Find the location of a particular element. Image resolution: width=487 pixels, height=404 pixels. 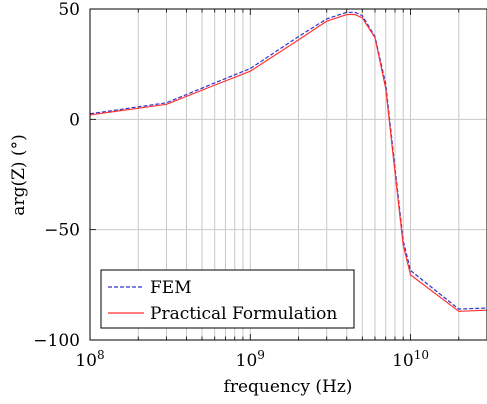

y-tick-label: −100 is located at coordinates (56, 341).